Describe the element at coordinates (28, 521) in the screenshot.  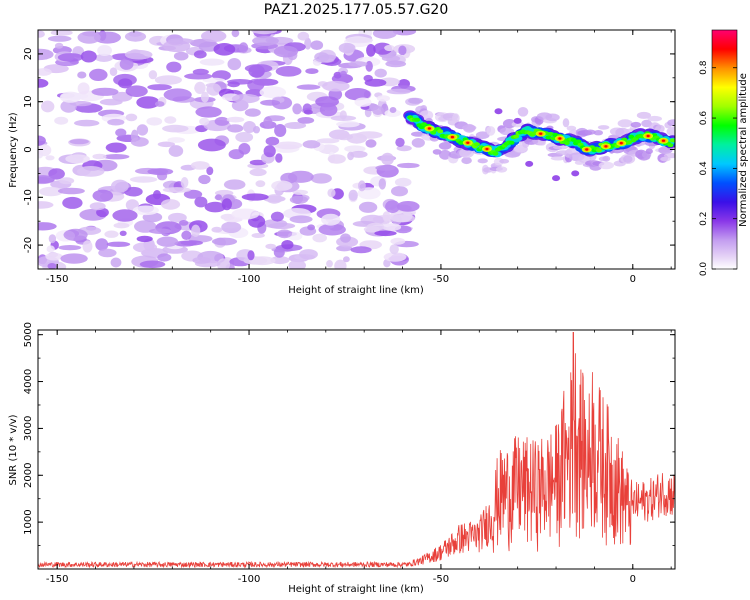
I see `y-tick-label: 1000` at that location.